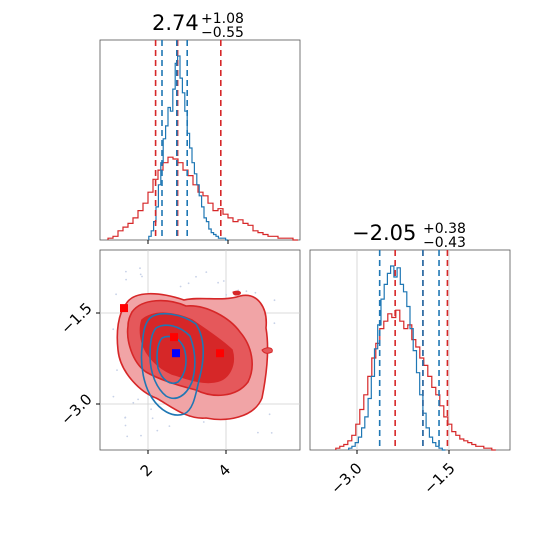 Image resolution: width=550 pixels, height=550 pixels. What do you see at coordinates (188, 142) in the screenshot?
I see `p1-quantile-lines` at bounding box center [188, 142].